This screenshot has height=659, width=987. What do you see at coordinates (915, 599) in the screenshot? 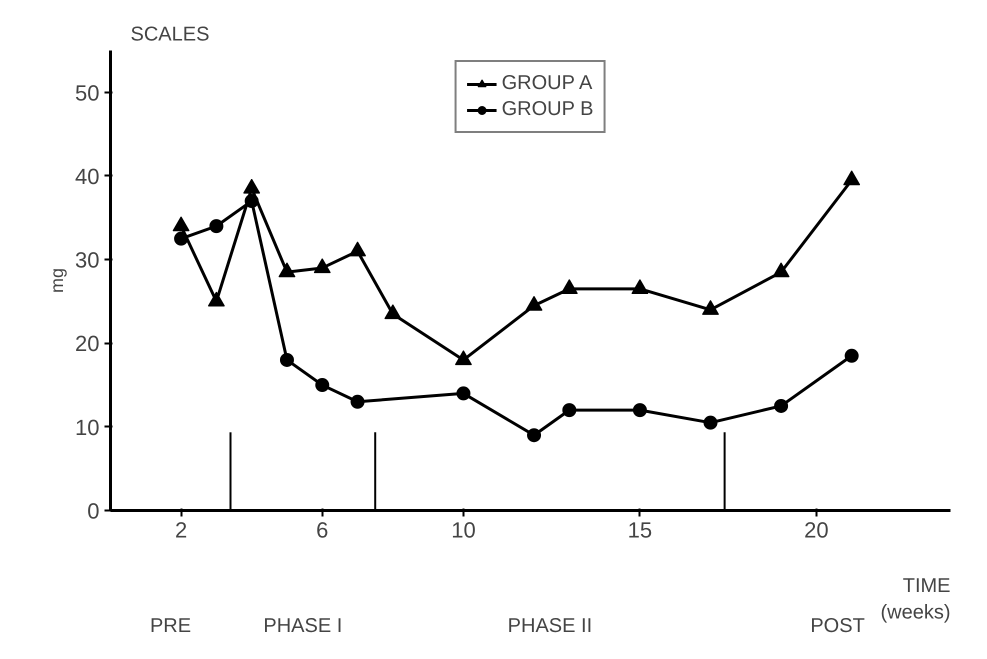
I see `x-axis-title: TIME (weeks)` at bounding box center [915, 599].